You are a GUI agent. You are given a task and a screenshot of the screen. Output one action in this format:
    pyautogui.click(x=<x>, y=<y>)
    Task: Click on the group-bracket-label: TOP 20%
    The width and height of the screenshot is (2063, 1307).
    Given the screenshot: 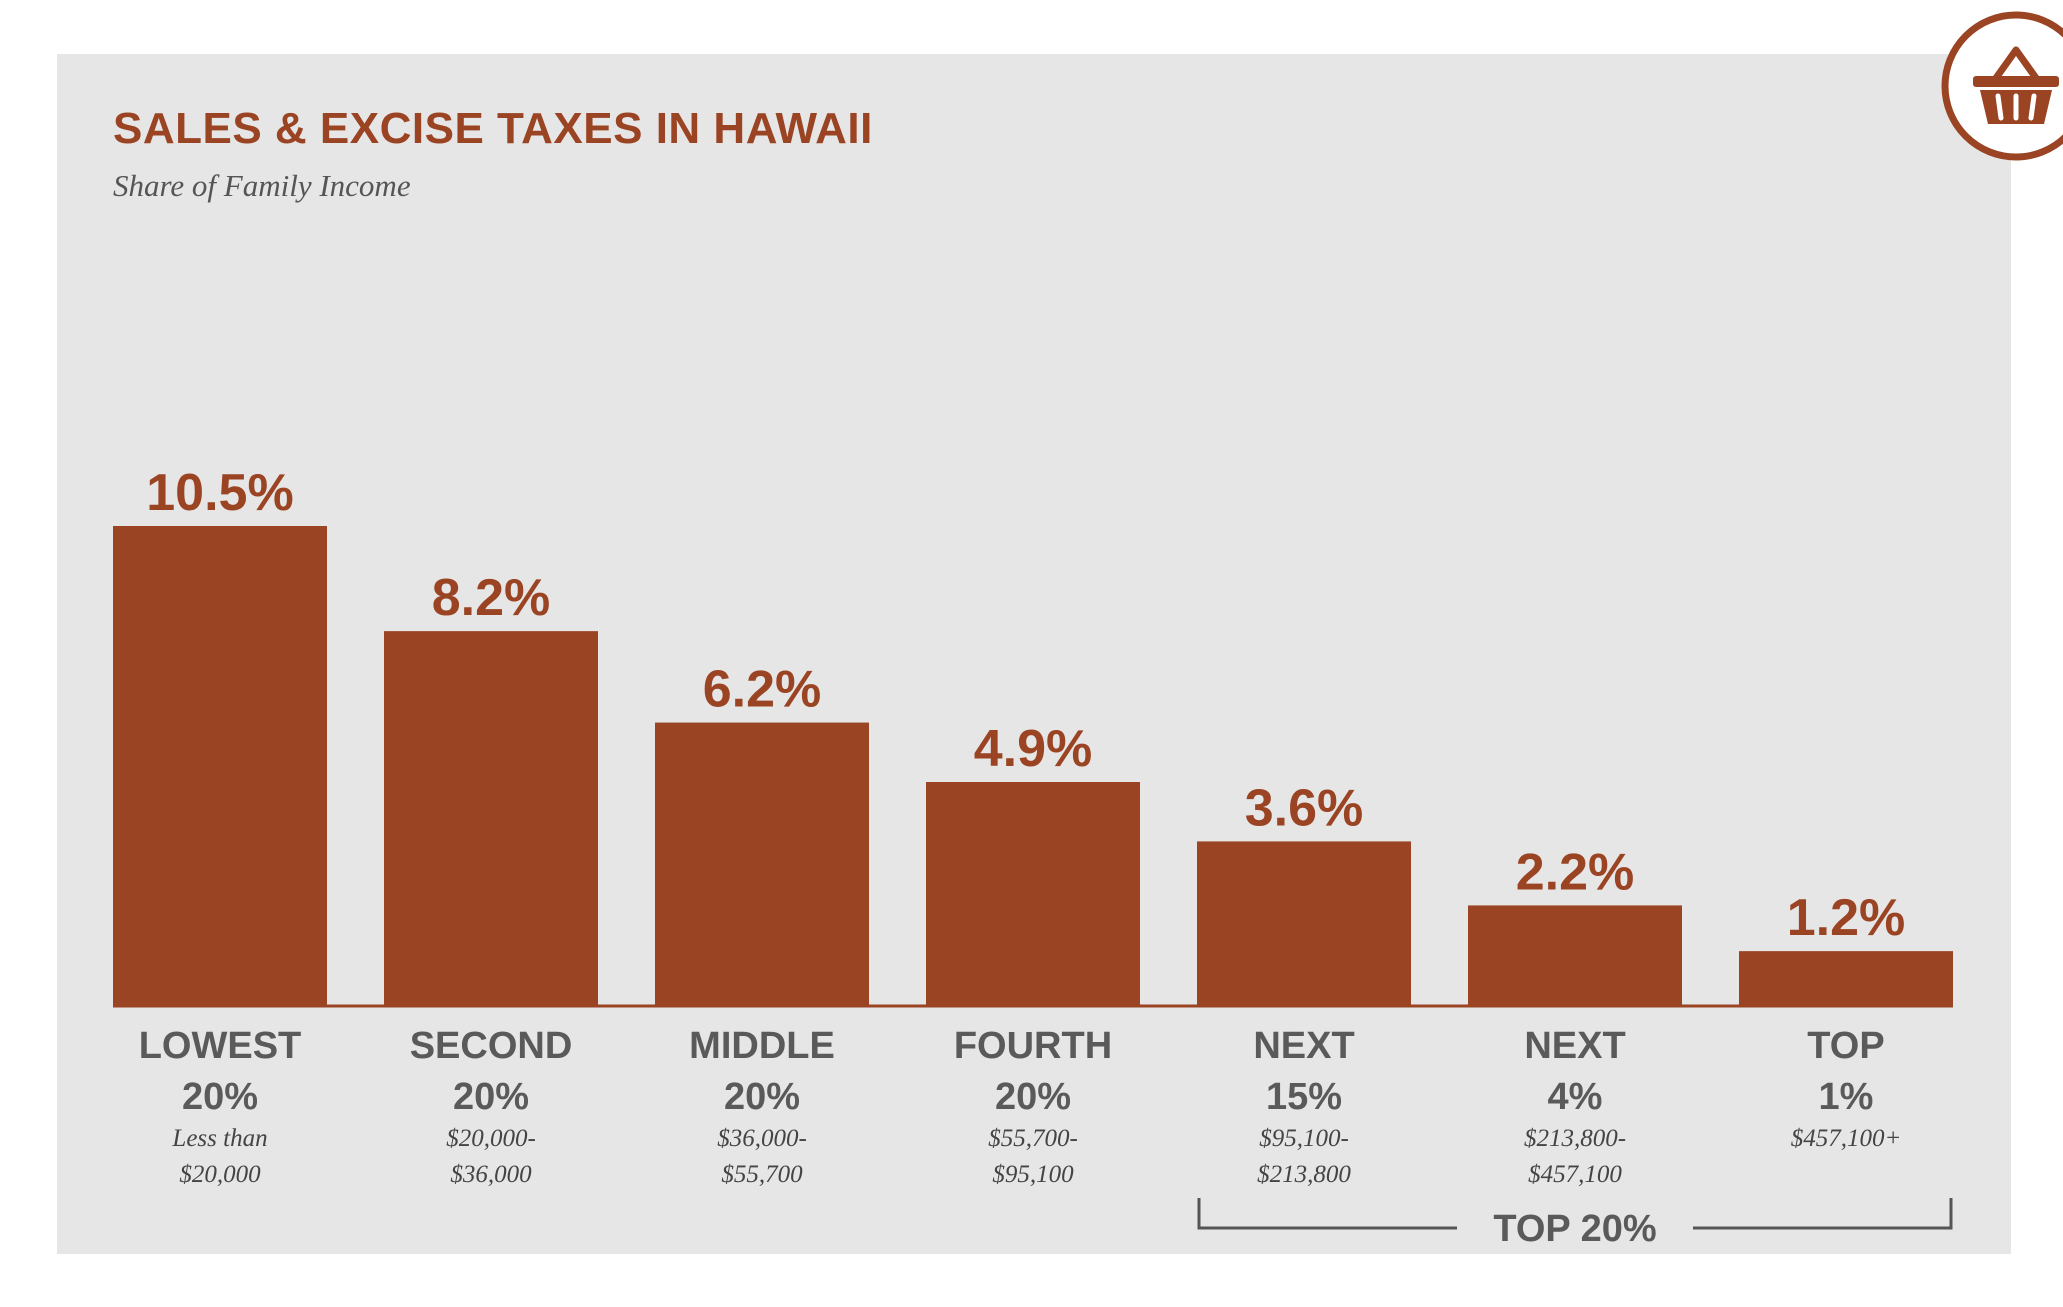 What is the action you would take?
    pyautogui.click(x=1574, y=1229)
    